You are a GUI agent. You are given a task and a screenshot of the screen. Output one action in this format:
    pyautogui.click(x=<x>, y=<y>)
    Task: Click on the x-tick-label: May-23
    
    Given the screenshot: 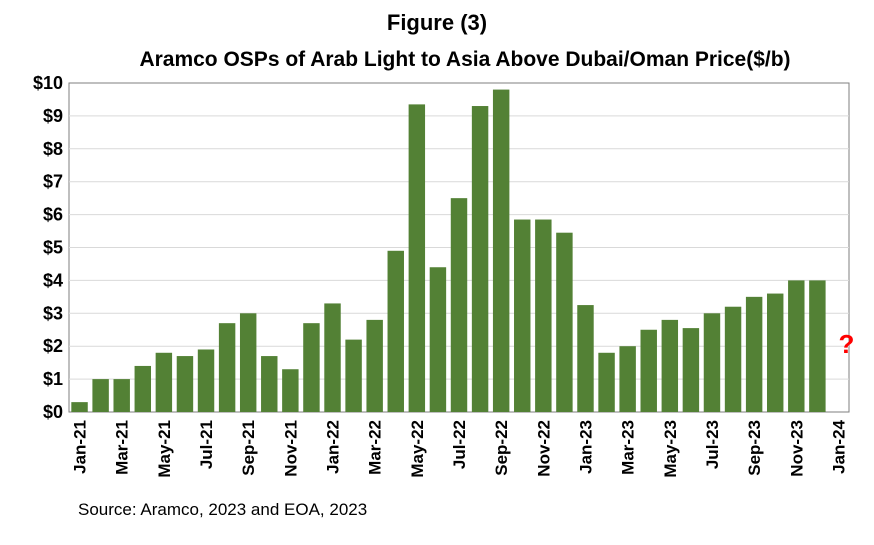 What is the action you would take?
    pyautogui.click(x=670, y=449)
    